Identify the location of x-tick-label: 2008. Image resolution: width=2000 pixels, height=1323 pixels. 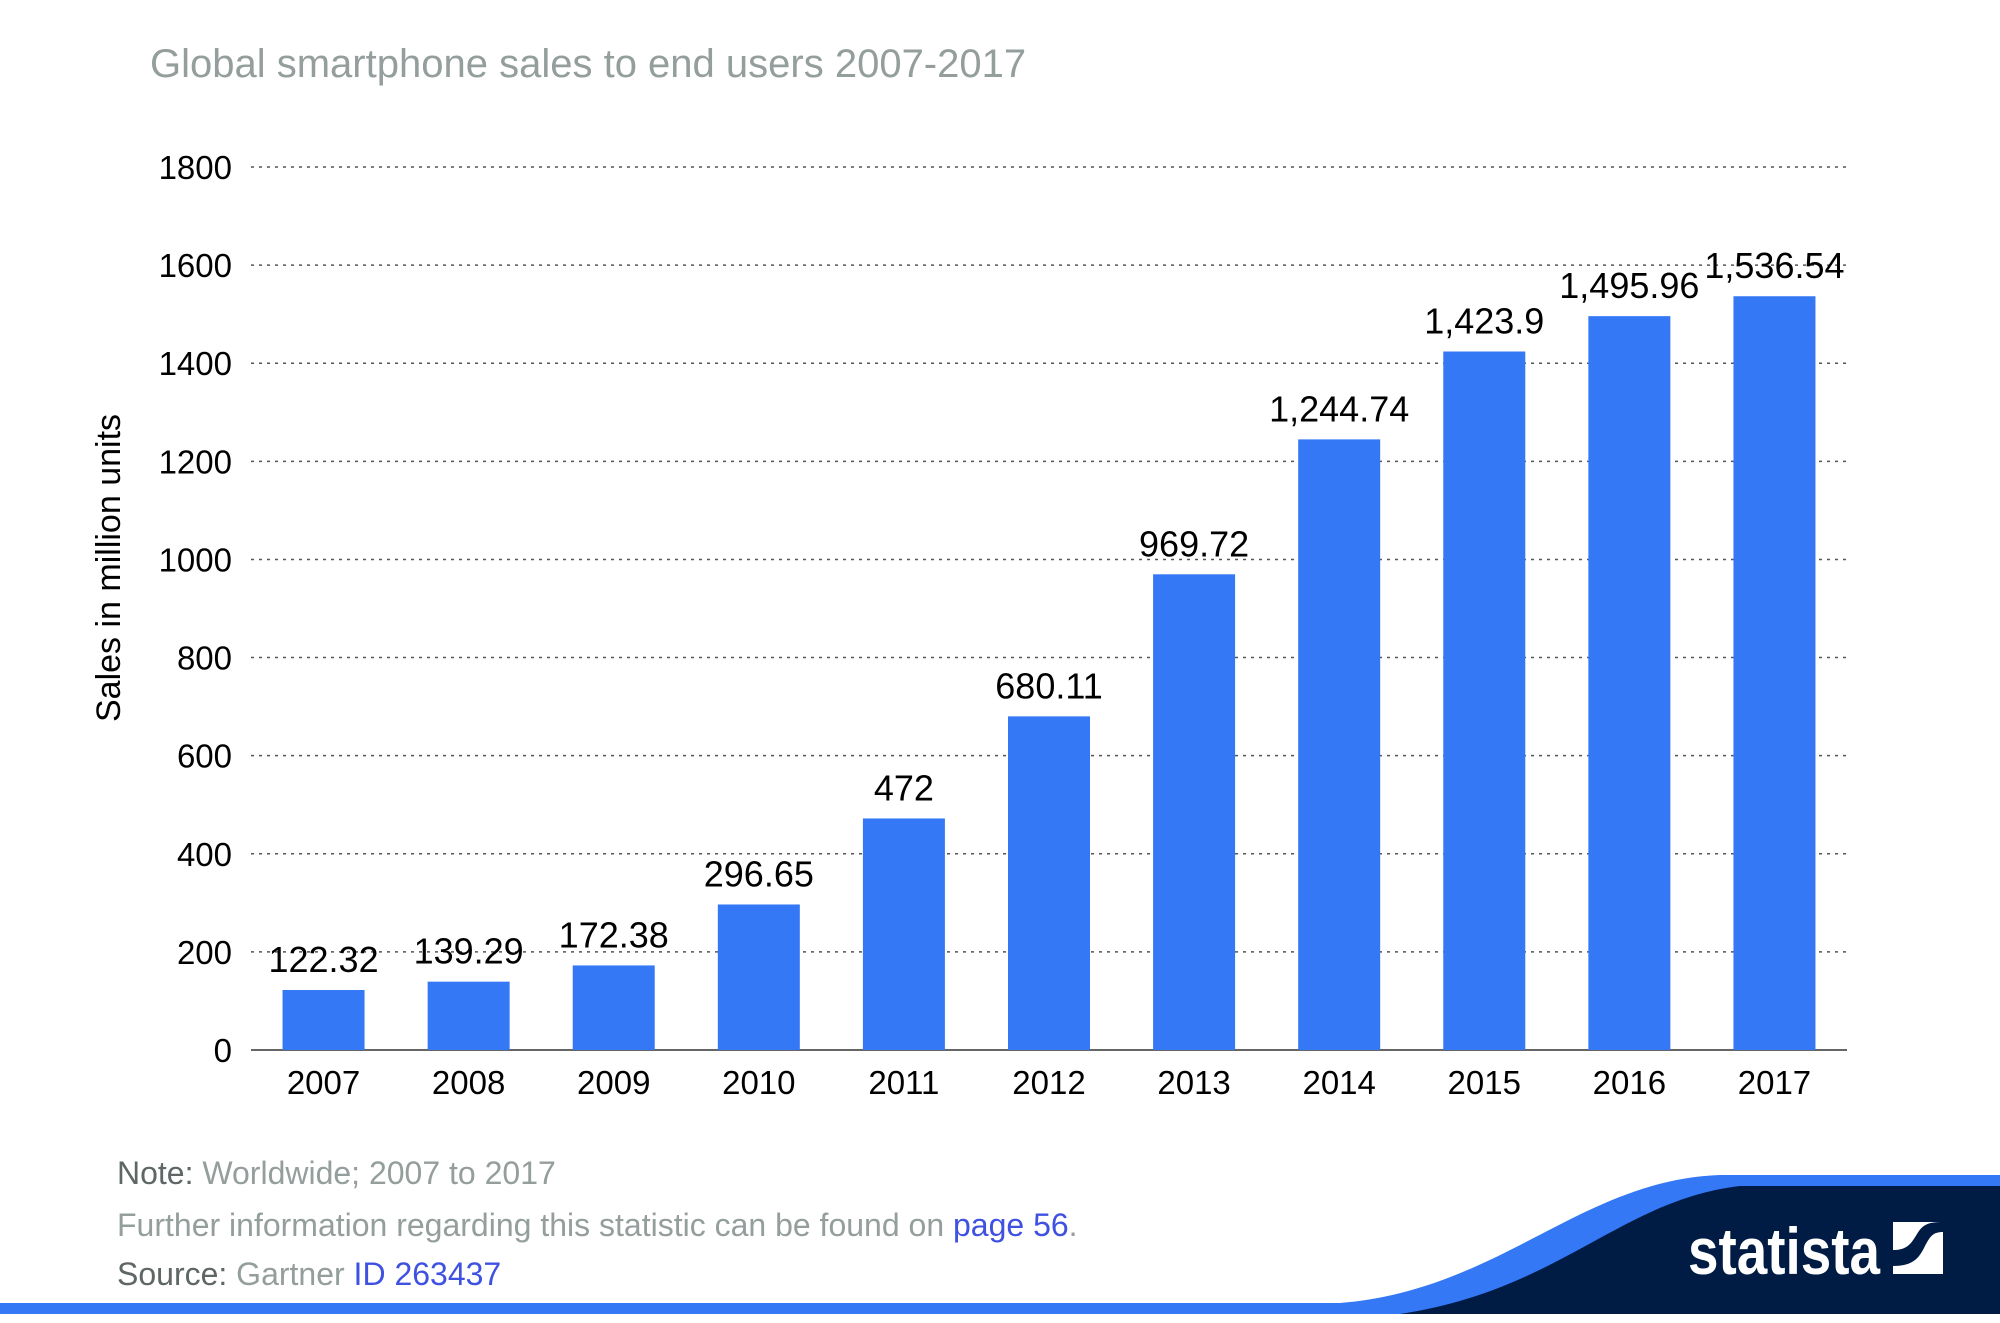
(468, 1082).